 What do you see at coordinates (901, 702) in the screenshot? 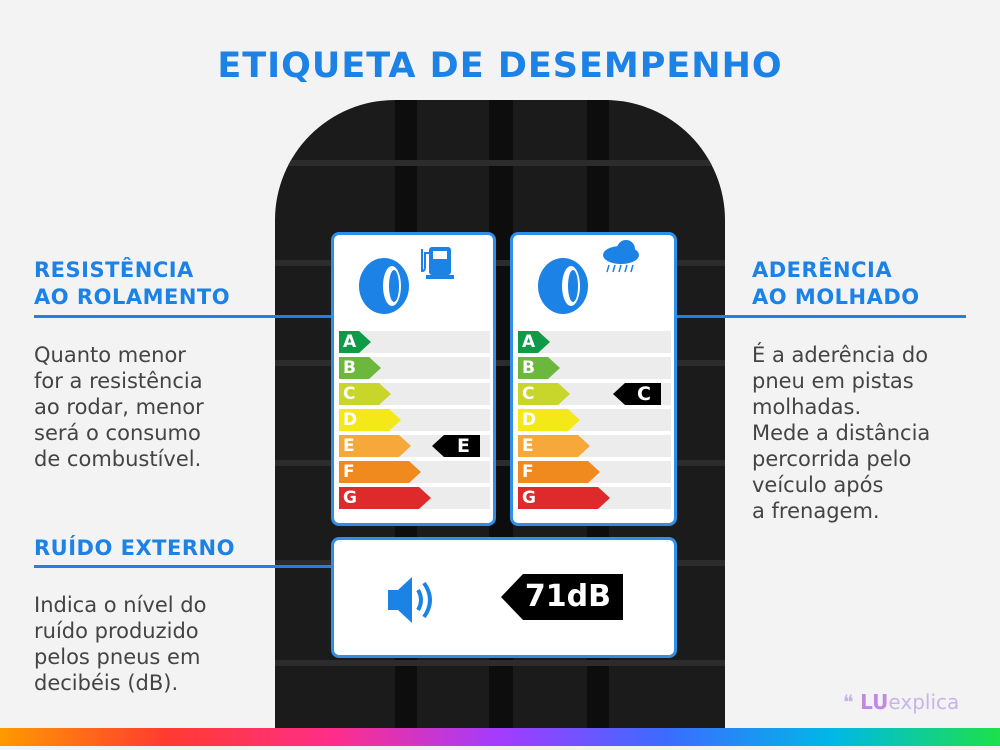
I see `lu-explica-logo: ❝ LUexplica` at bounding box center [901, 702].